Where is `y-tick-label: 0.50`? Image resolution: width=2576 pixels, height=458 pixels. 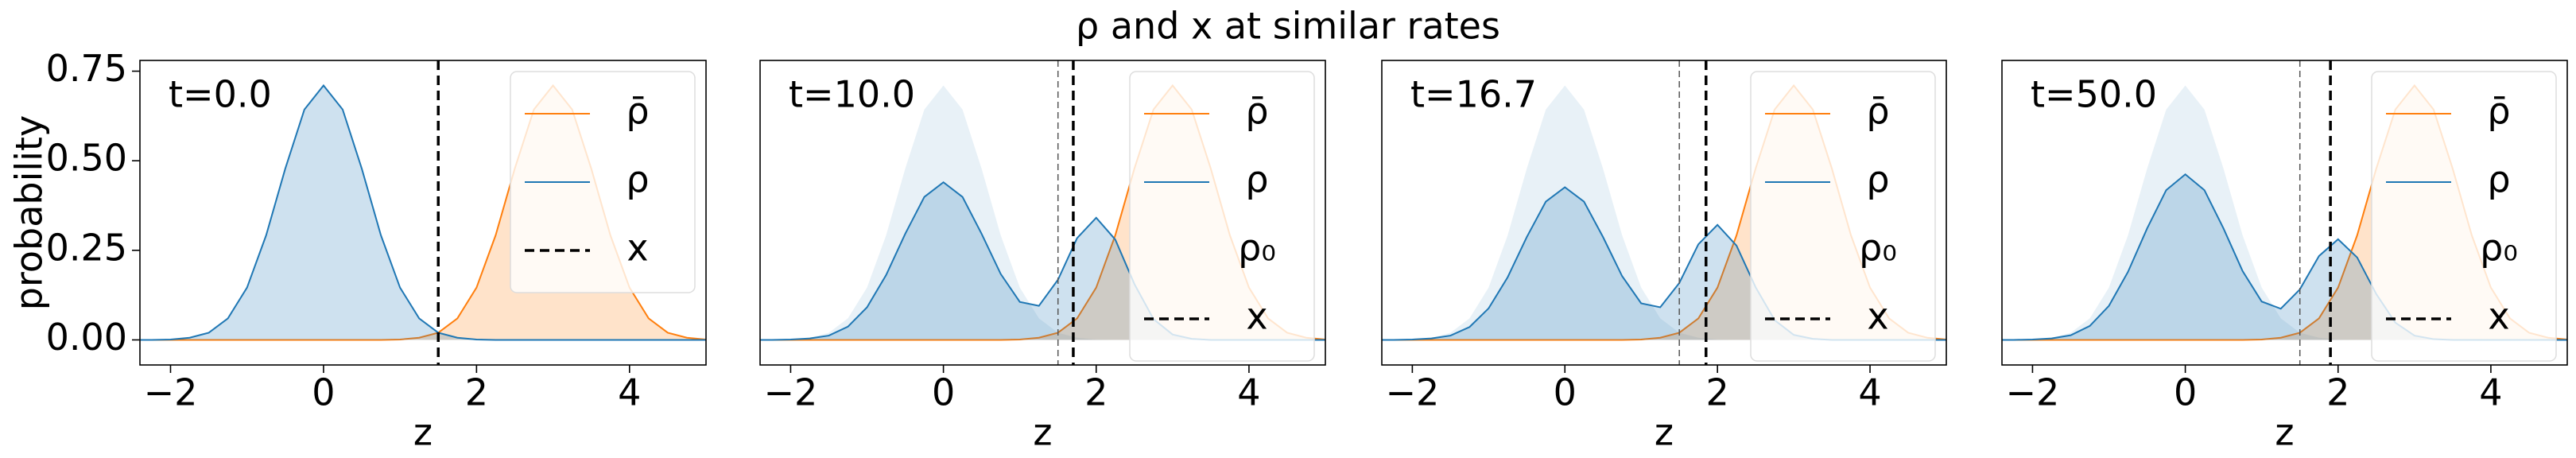
y-tick-label: 0.50 is located at coordinates (86, 158).